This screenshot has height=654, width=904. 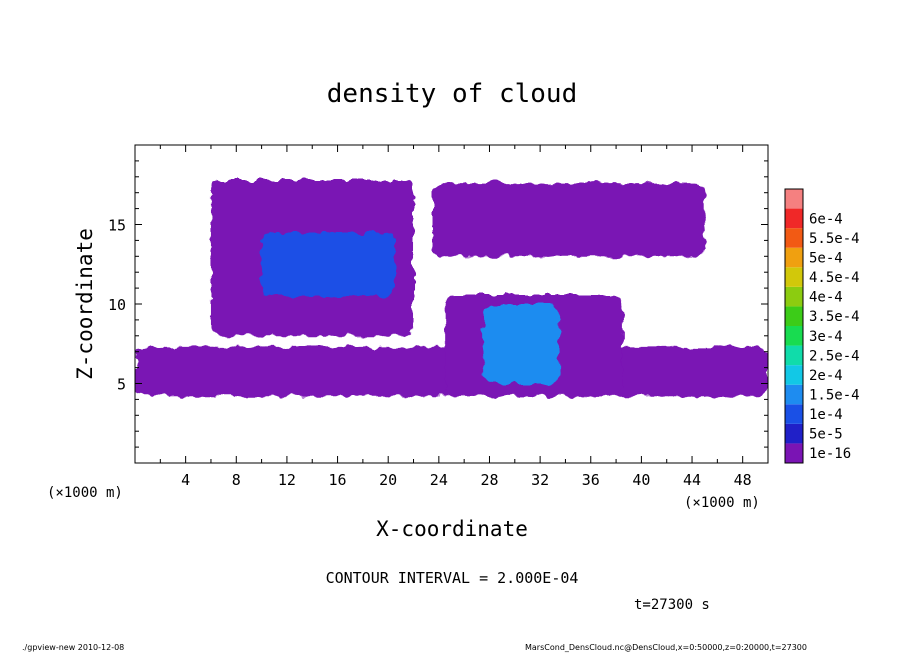 What do you see at coordinates (692, 480) in the screenshot?
I see `x-tick-label: 44` at bounding box center [692, 480].